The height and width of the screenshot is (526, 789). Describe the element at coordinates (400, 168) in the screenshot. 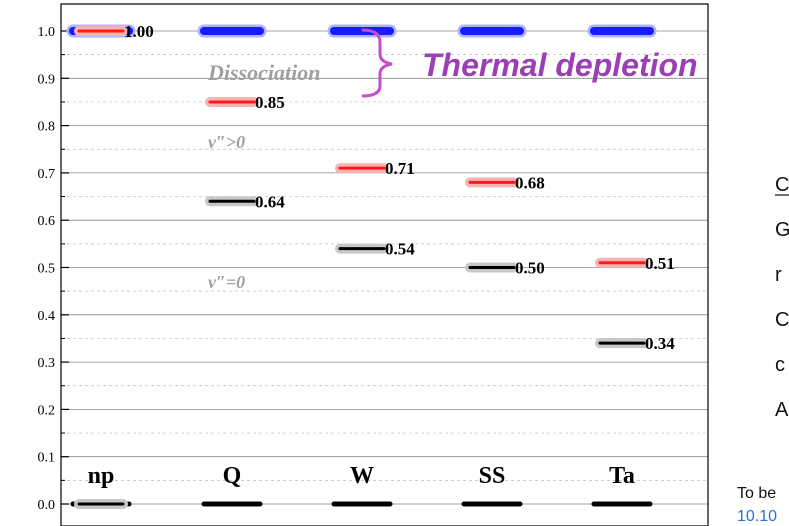

I see `value-label: 0.71` at that location.